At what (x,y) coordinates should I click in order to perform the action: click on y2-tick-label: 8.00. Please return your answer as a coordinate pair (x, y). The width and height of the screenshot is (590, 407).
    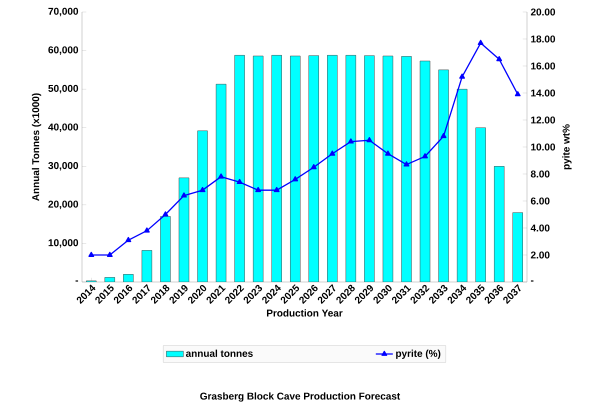
    Looking at the image, I should click on (540, 174).